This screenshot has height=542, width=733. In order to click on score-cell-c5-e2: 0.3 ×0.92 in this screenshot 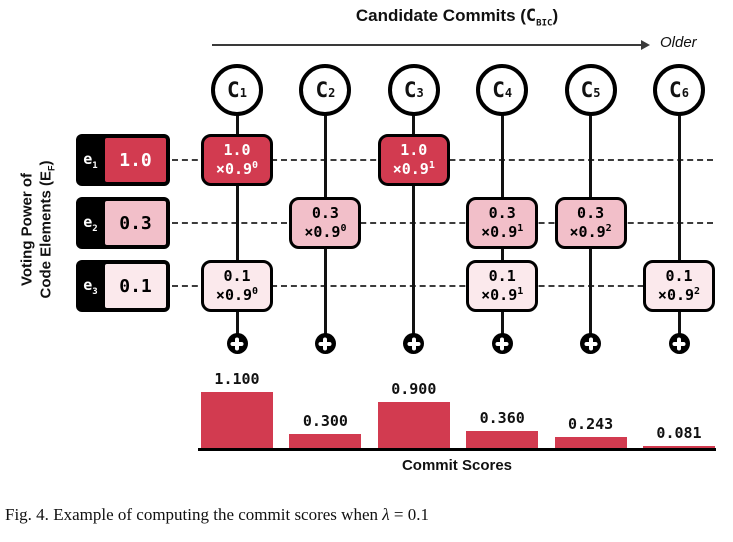, I will do `click(590, 223)`.